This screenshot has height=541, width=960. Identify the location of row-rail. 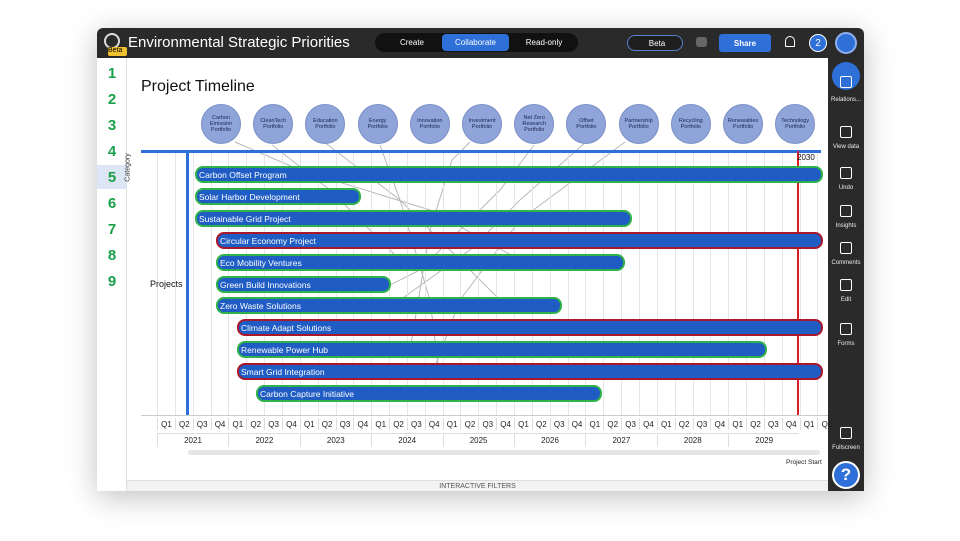
(112, 274).